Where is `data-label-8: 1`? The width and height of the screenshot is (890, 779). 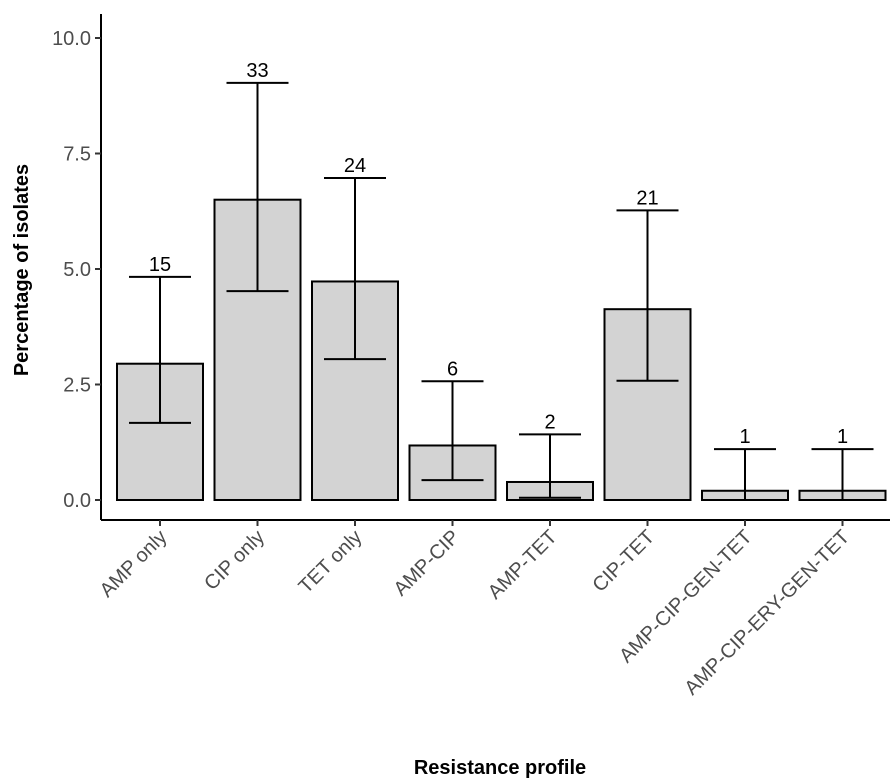
data-label-8: 1 is located at coordinates (842, 437).